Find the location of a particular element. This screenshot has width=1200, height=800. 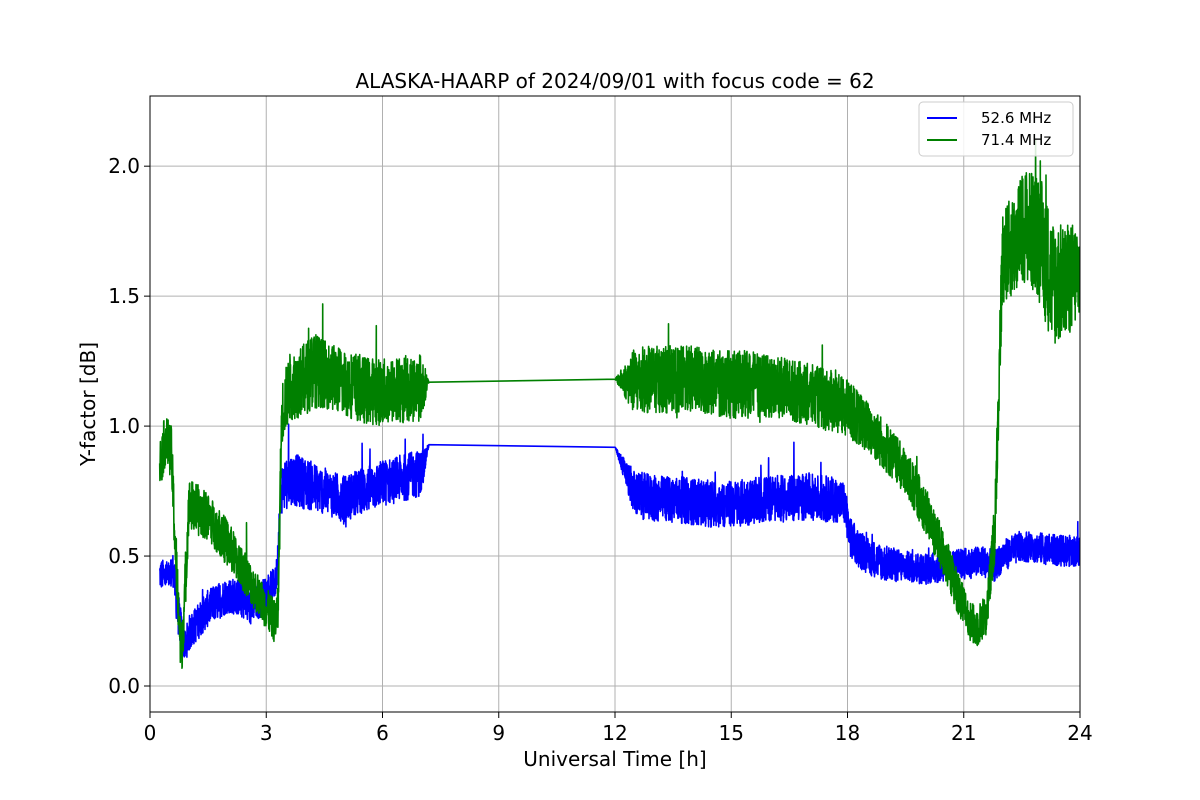

x-axis: 0 3 6 9 12 15 18 21 24 is located at coordinates (618, 728).